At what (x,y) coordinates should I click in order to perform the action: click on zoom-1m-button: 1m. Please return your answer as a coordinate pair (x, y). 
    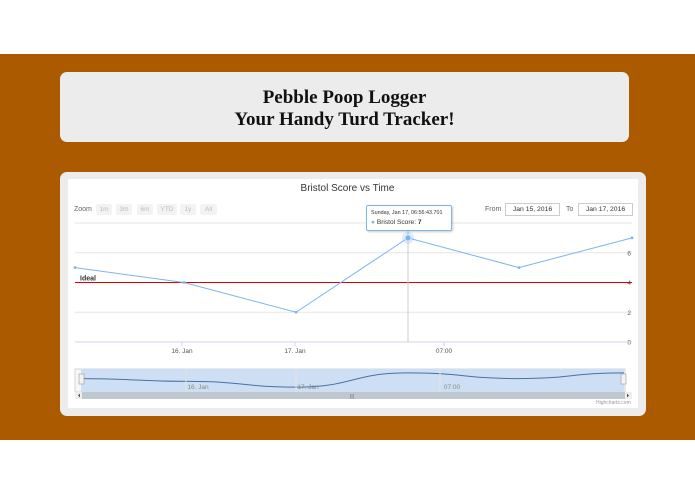
    Looking at the image, I should click on (104, 209).